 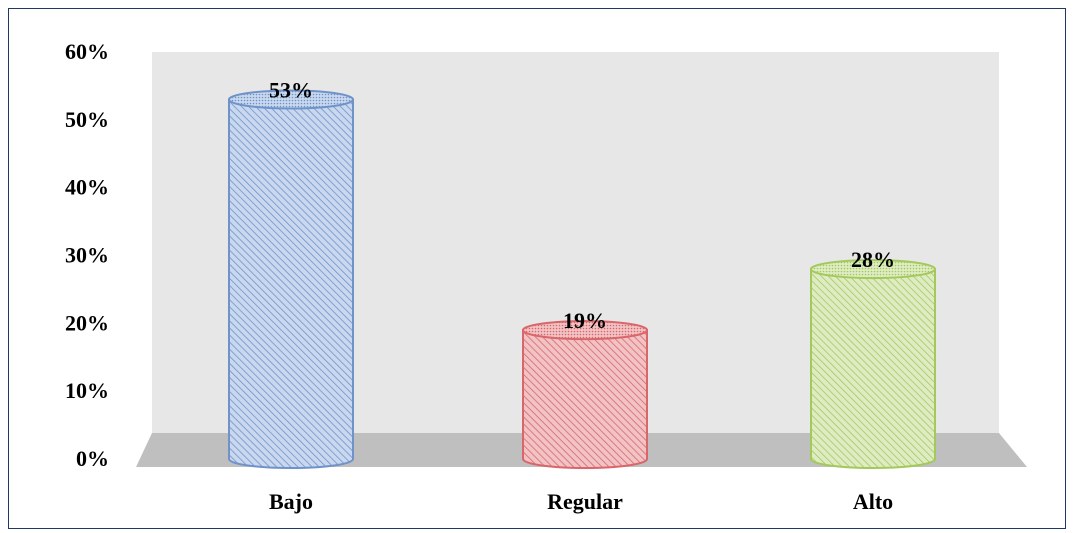 I want to click on bar-regular: 19%, so click(x=585, y=388).